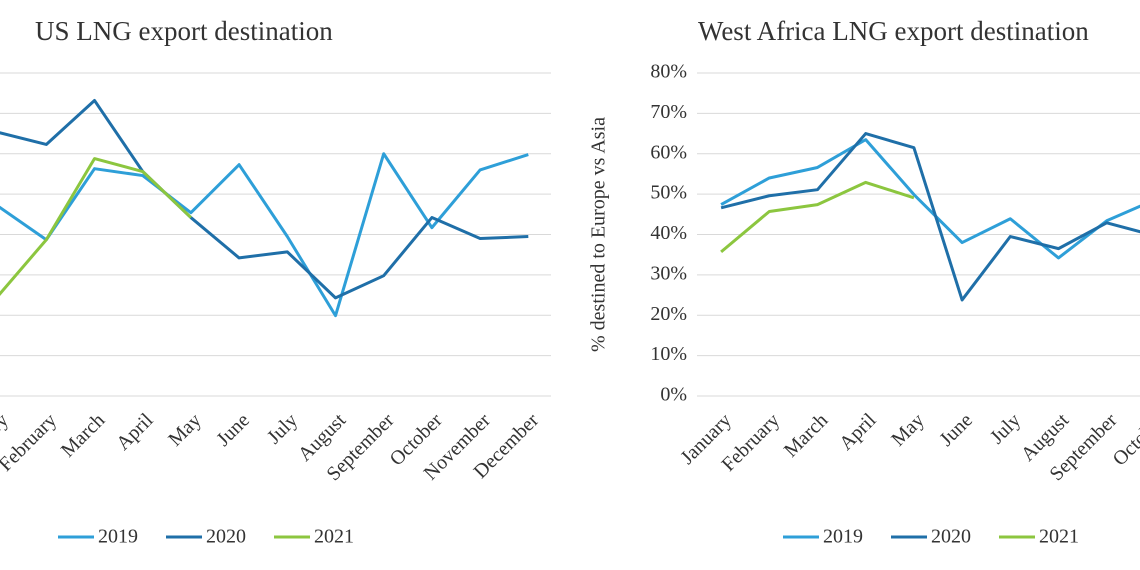 Image resolution: width=1140 pixels, height=570 pixels. I want to click on y-tick-label: 20%, so click(668, 314).